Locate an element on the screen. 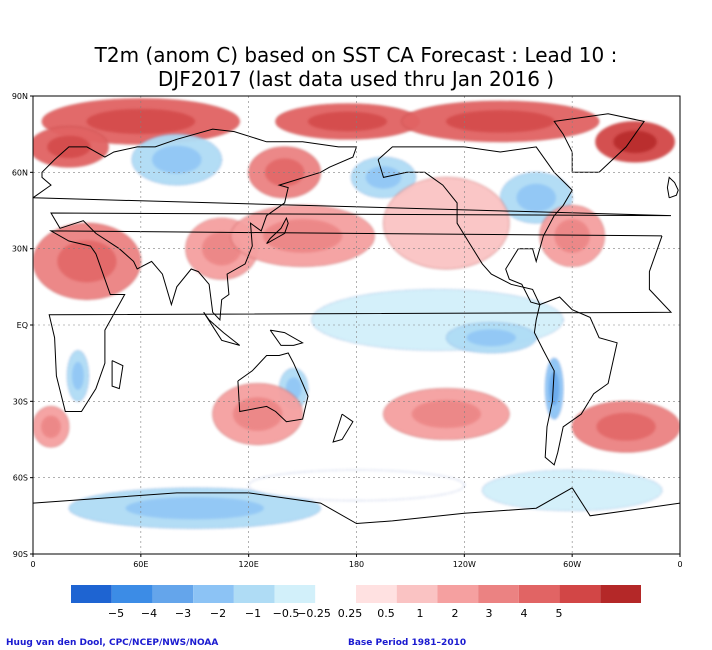 Image resolution: width=712 pixels, height=650 pixels. base-period-note: Base Period 1981–2010 is located at coordinates (407, 643).